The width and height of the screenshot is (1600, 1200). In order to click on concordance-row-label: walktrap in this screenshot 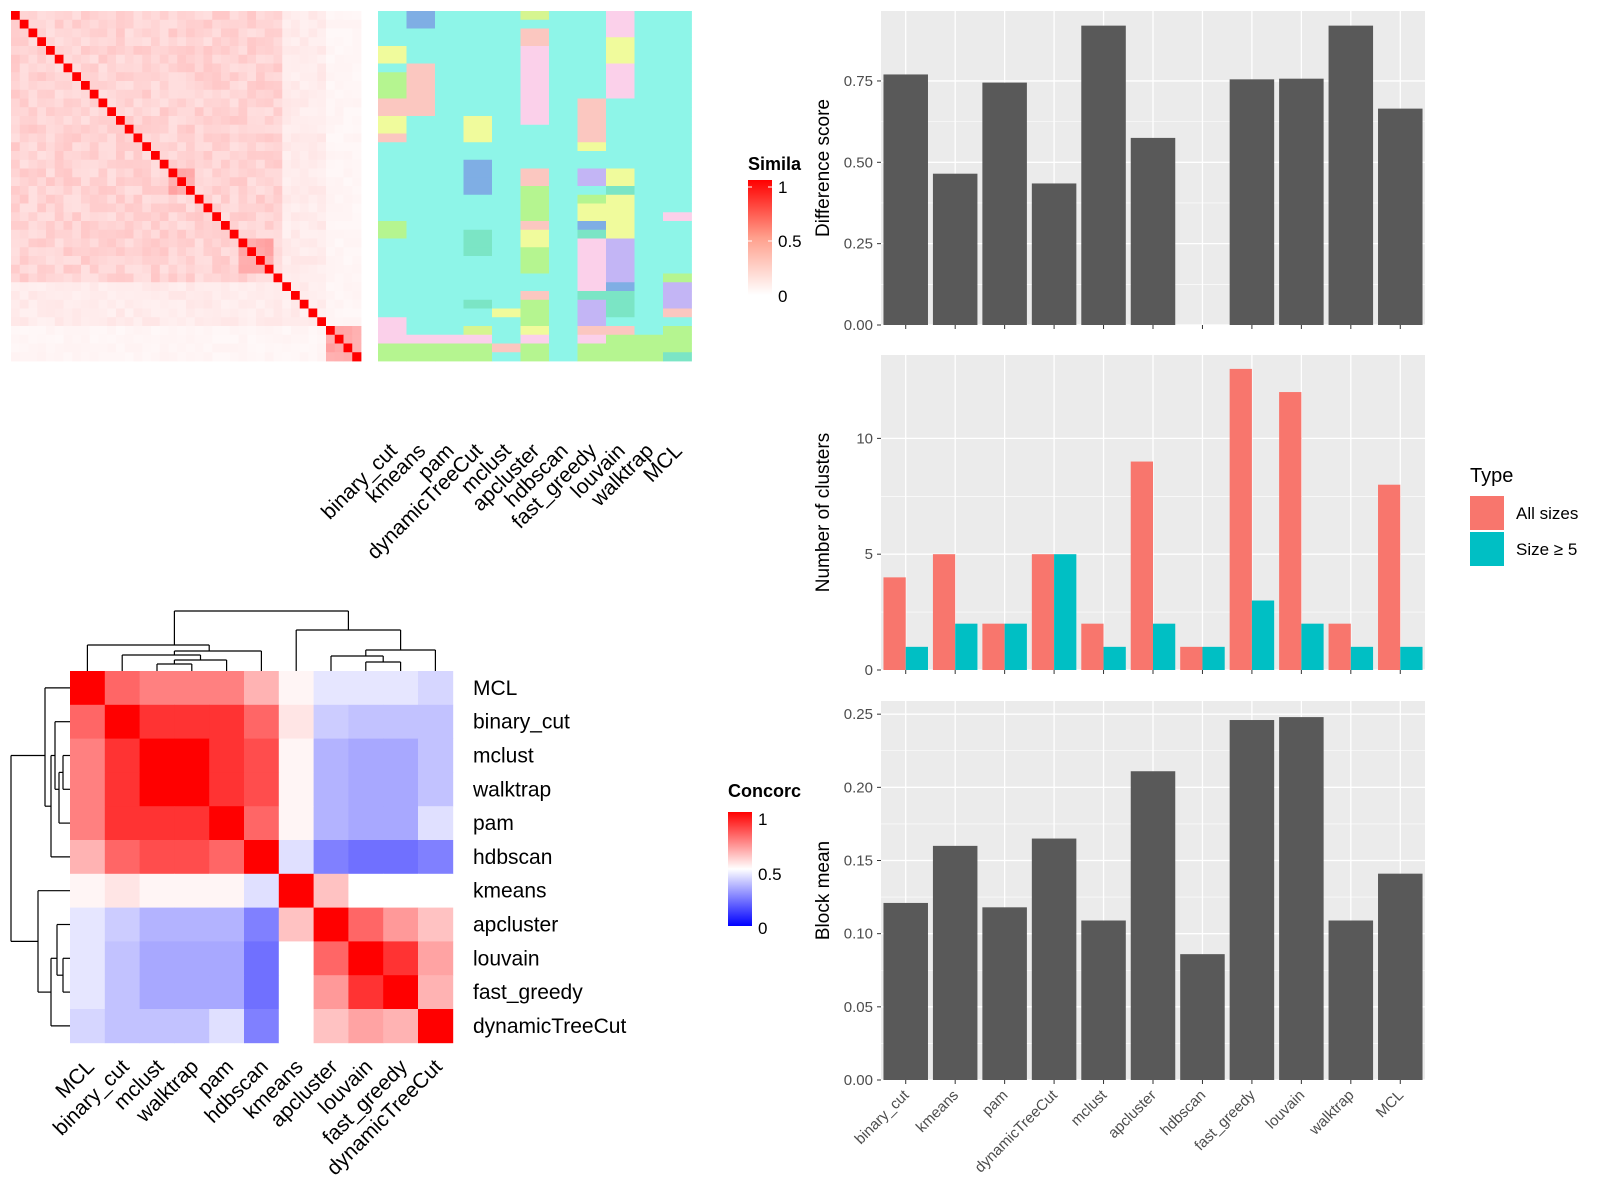, I will do `click(511, 789)`.